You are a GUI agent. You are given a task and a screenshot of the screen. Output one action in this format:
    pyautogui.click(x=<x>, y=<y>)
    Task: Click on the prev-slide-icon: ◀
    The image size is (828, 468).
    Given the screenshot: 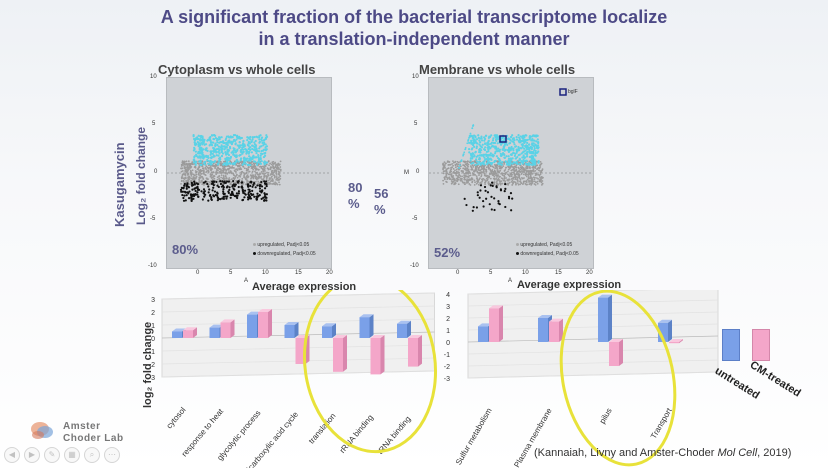 What is the action you would take?
    pyautogui.click(x=12, y=455)
    